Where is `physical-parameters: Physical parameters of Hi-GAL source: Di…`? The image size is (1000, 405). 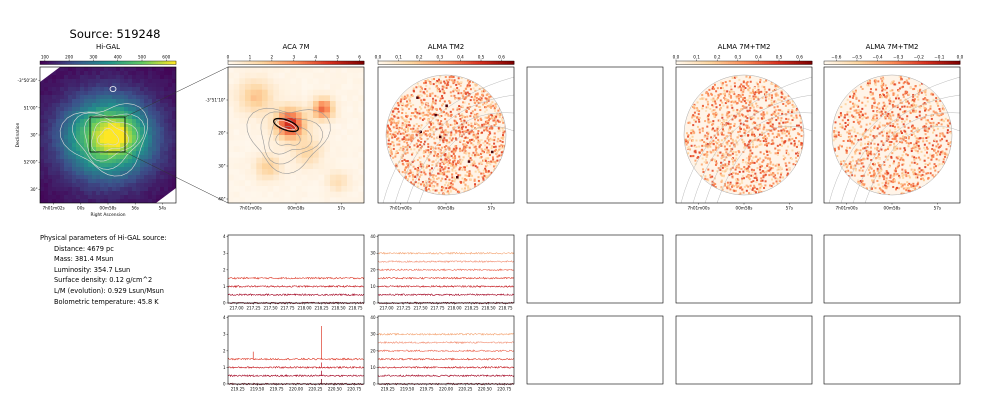
physical-parameters: Physical parameters of Hi-GAL source: Di… is located at coordinates (103, 270).